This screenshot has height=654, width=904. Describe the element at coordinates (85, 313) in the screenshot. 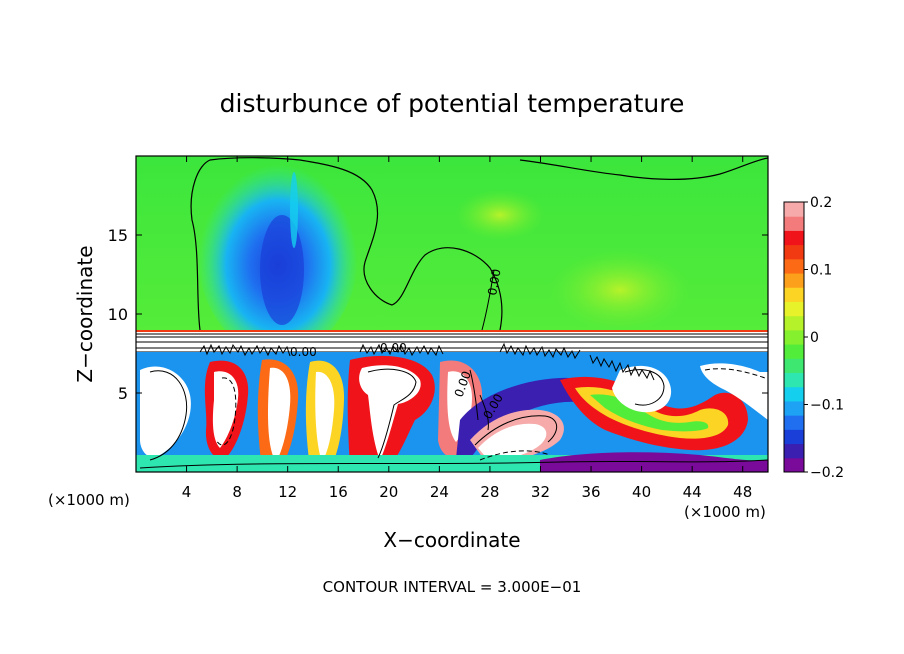

I see `y-axis-label: Z−coordinate` at that location.